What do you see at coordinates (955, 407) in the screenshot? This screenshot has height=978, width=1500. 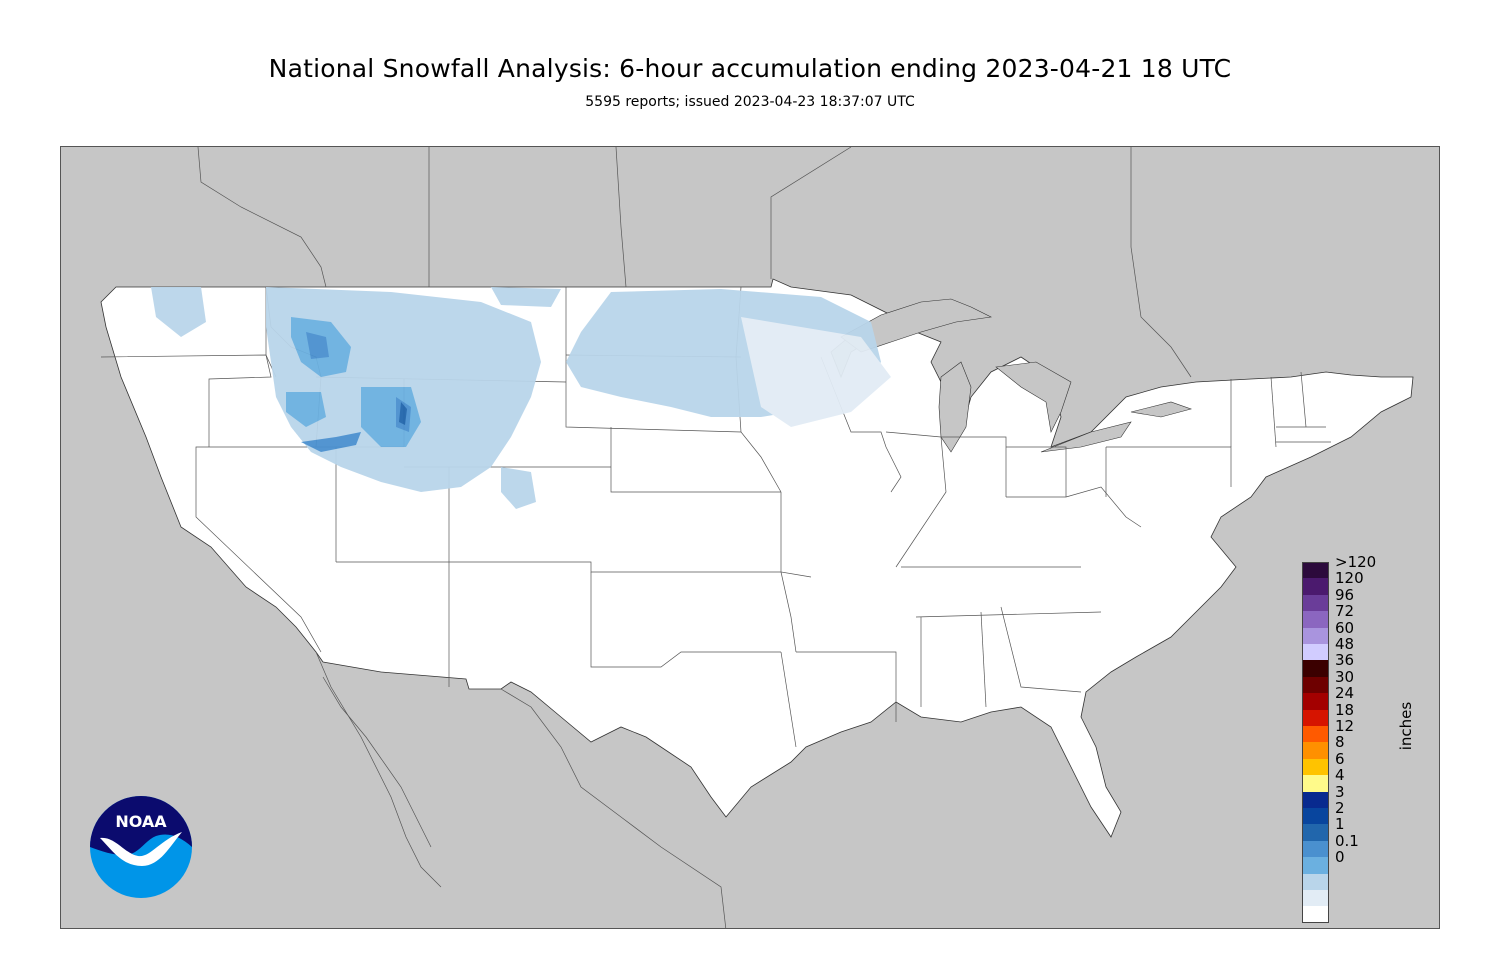 I see `lake-michigan` at bounding box center [955, 407].